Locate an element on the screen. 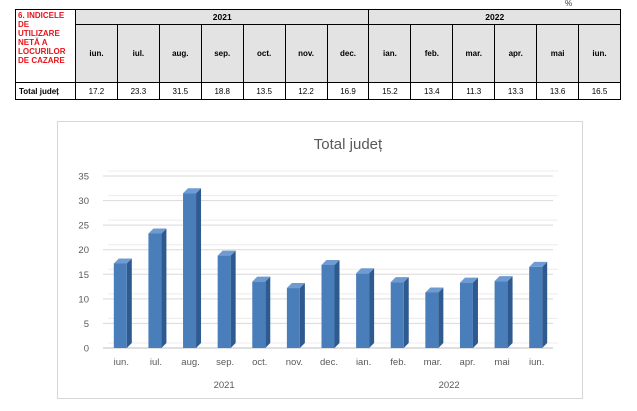 The image size is (637, 411). month-header-cell: mar. is located at coordinates (474, 53).